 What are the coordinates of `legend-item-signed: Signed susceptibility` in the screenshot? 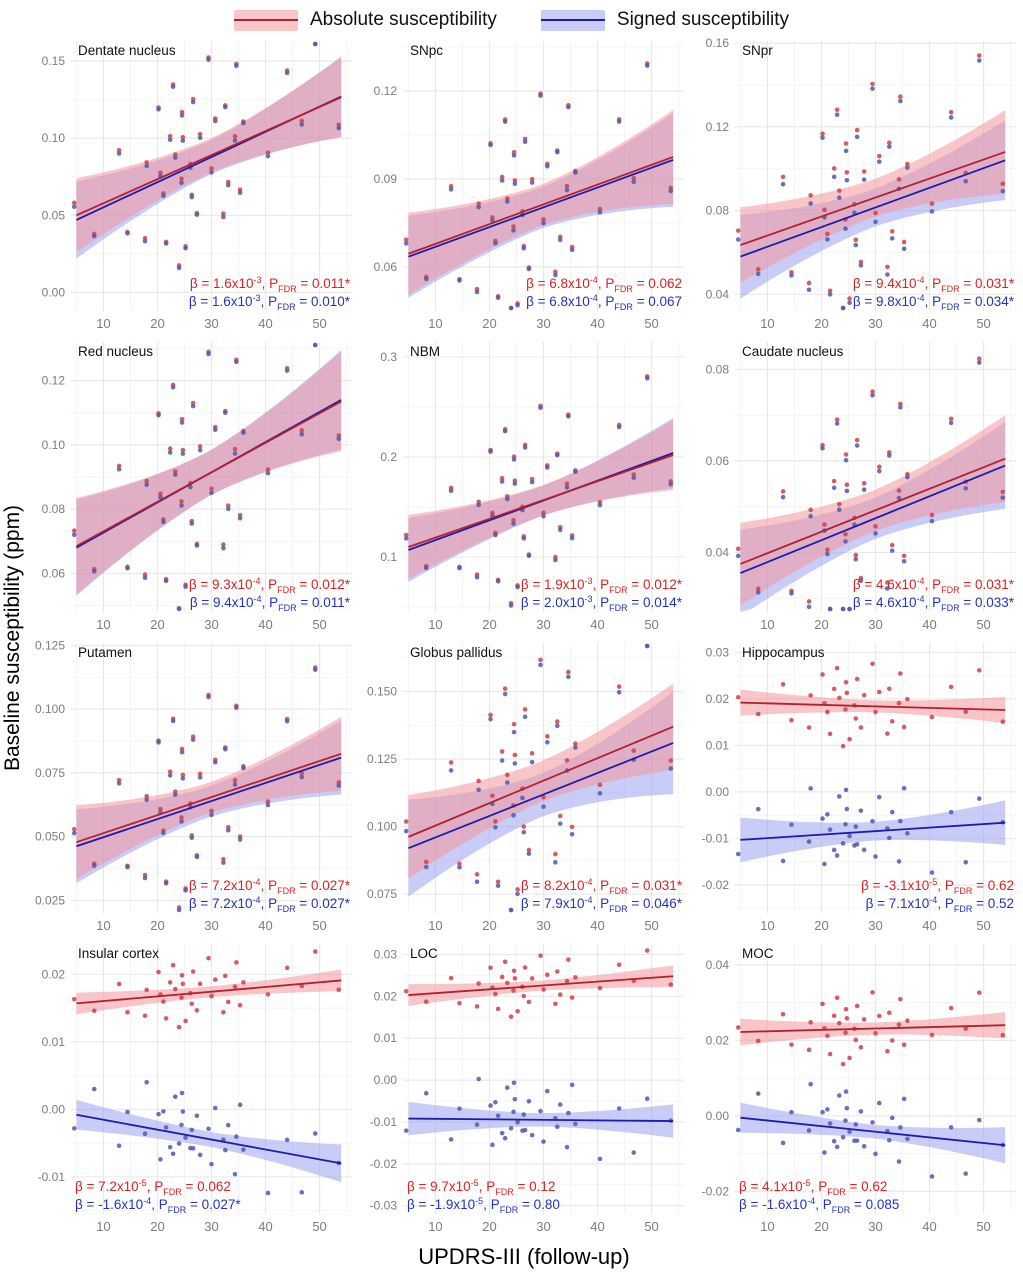 It's located at (665, 20).